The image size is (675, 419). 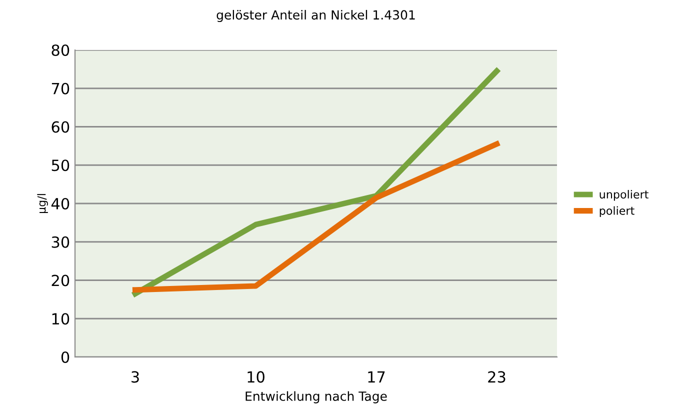 I want to click on chart-title: gelöster Anteil an Nickel 1.4301, so click(x=315, y=16).